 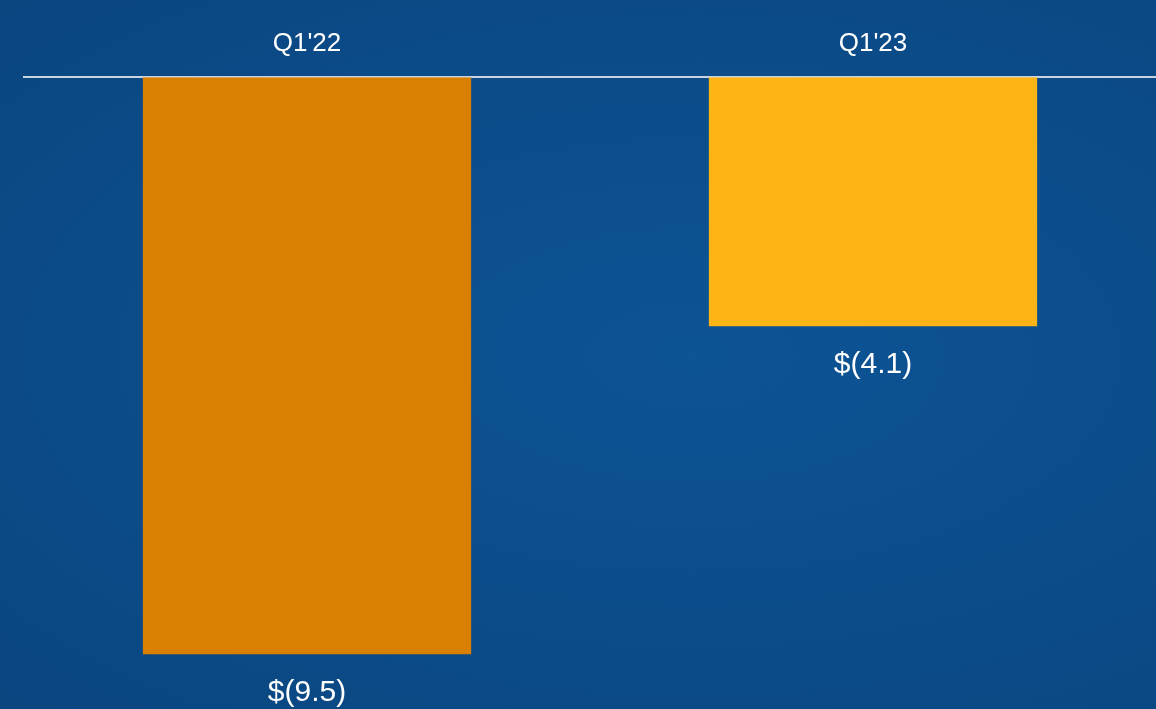 What do you see at coordinates (873, 41) in the screenshot?
I see `x-tick-label: Q1'23` at bounding box center [873, 41].